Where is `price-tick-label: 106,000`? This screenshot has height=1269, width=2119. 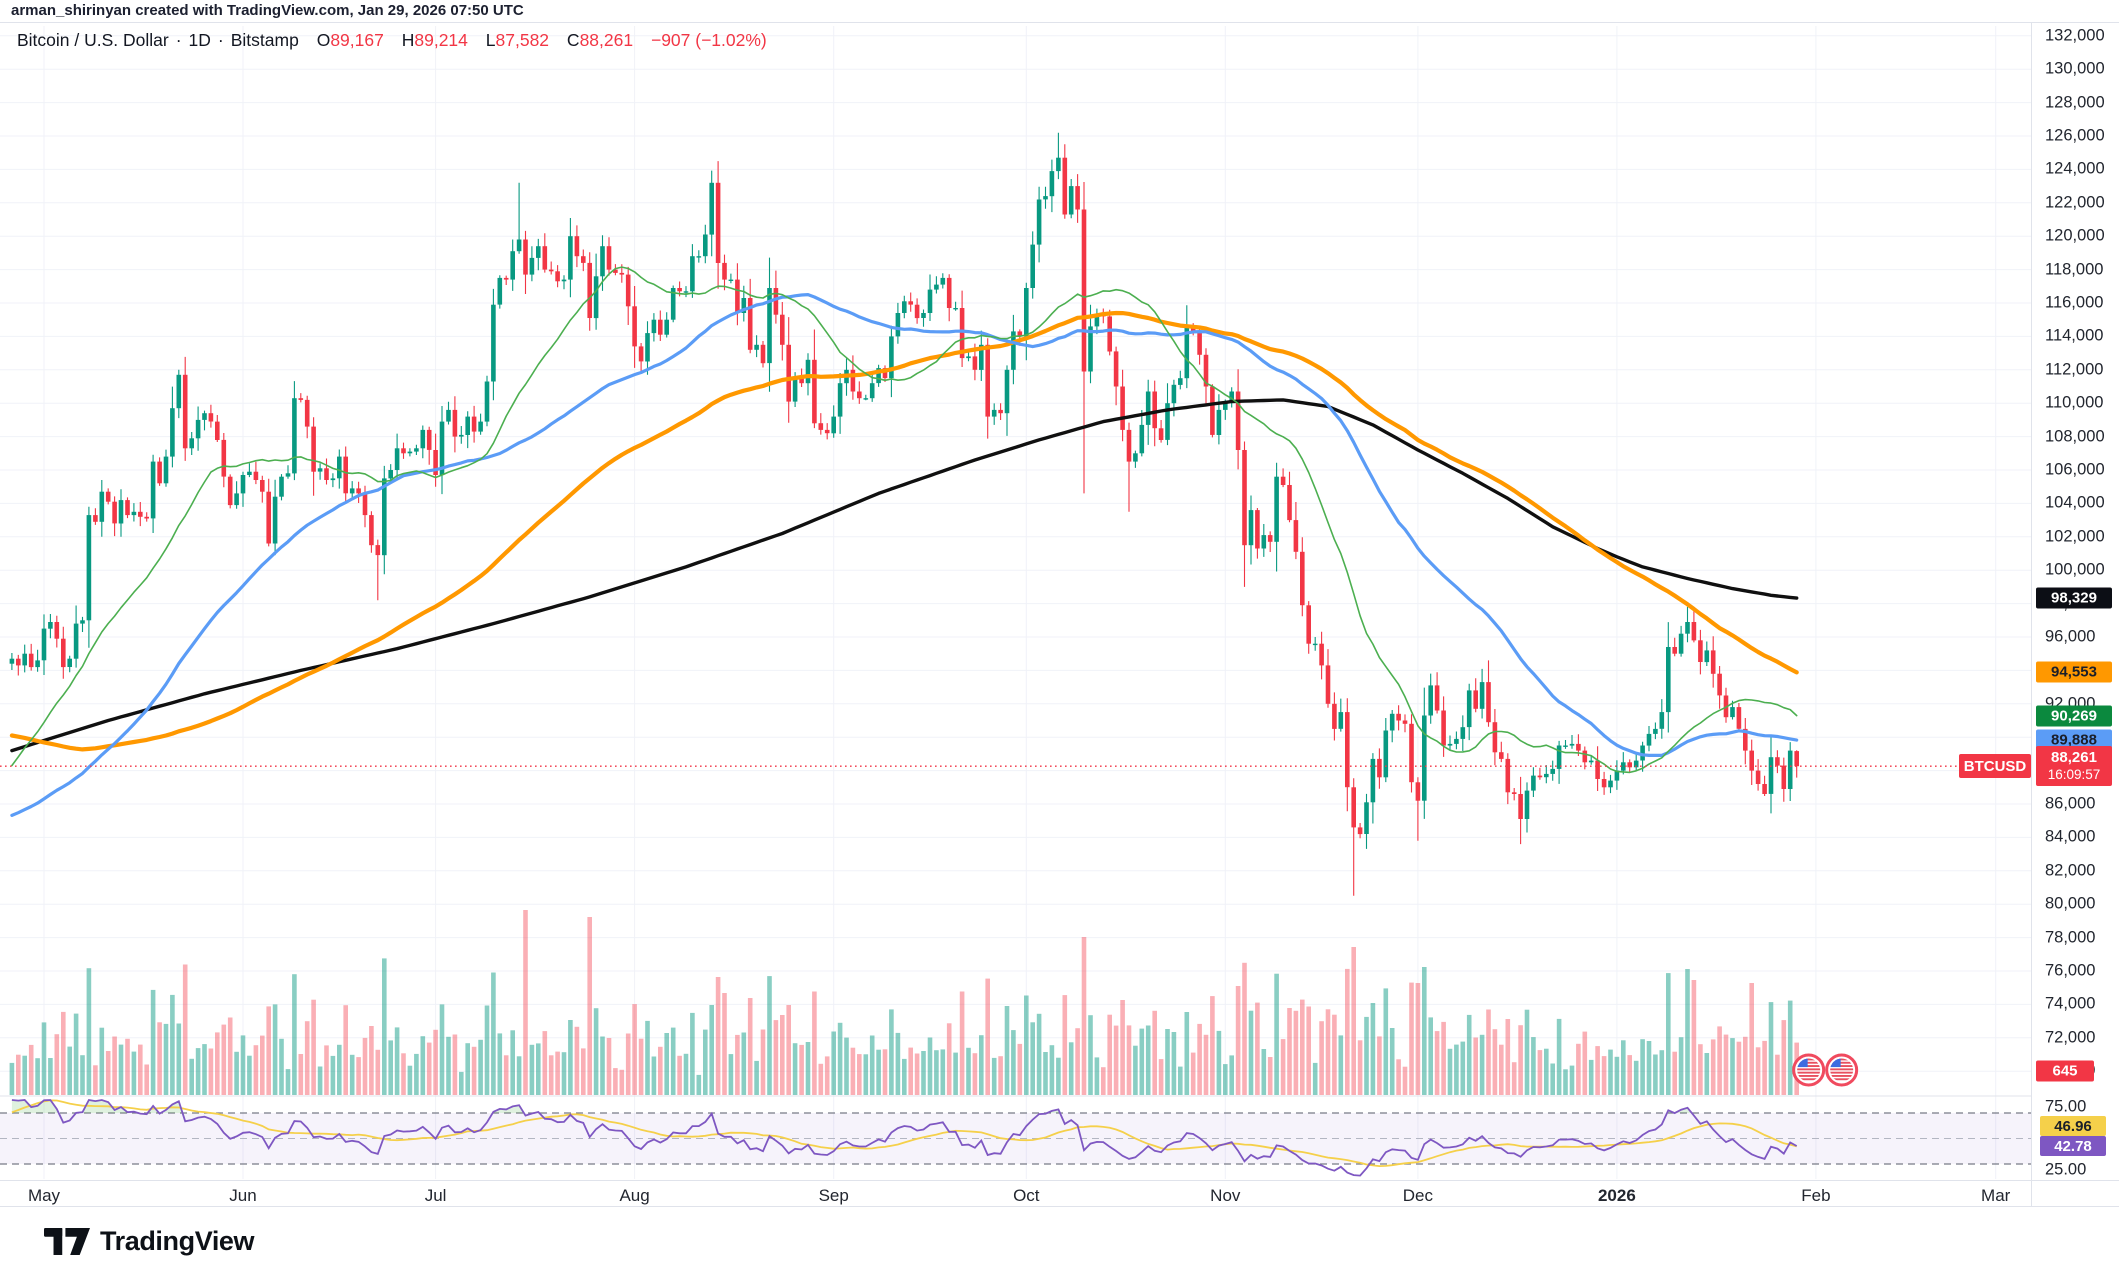 price-tick-label: 106,000 is located at coordinates (2075, 469).